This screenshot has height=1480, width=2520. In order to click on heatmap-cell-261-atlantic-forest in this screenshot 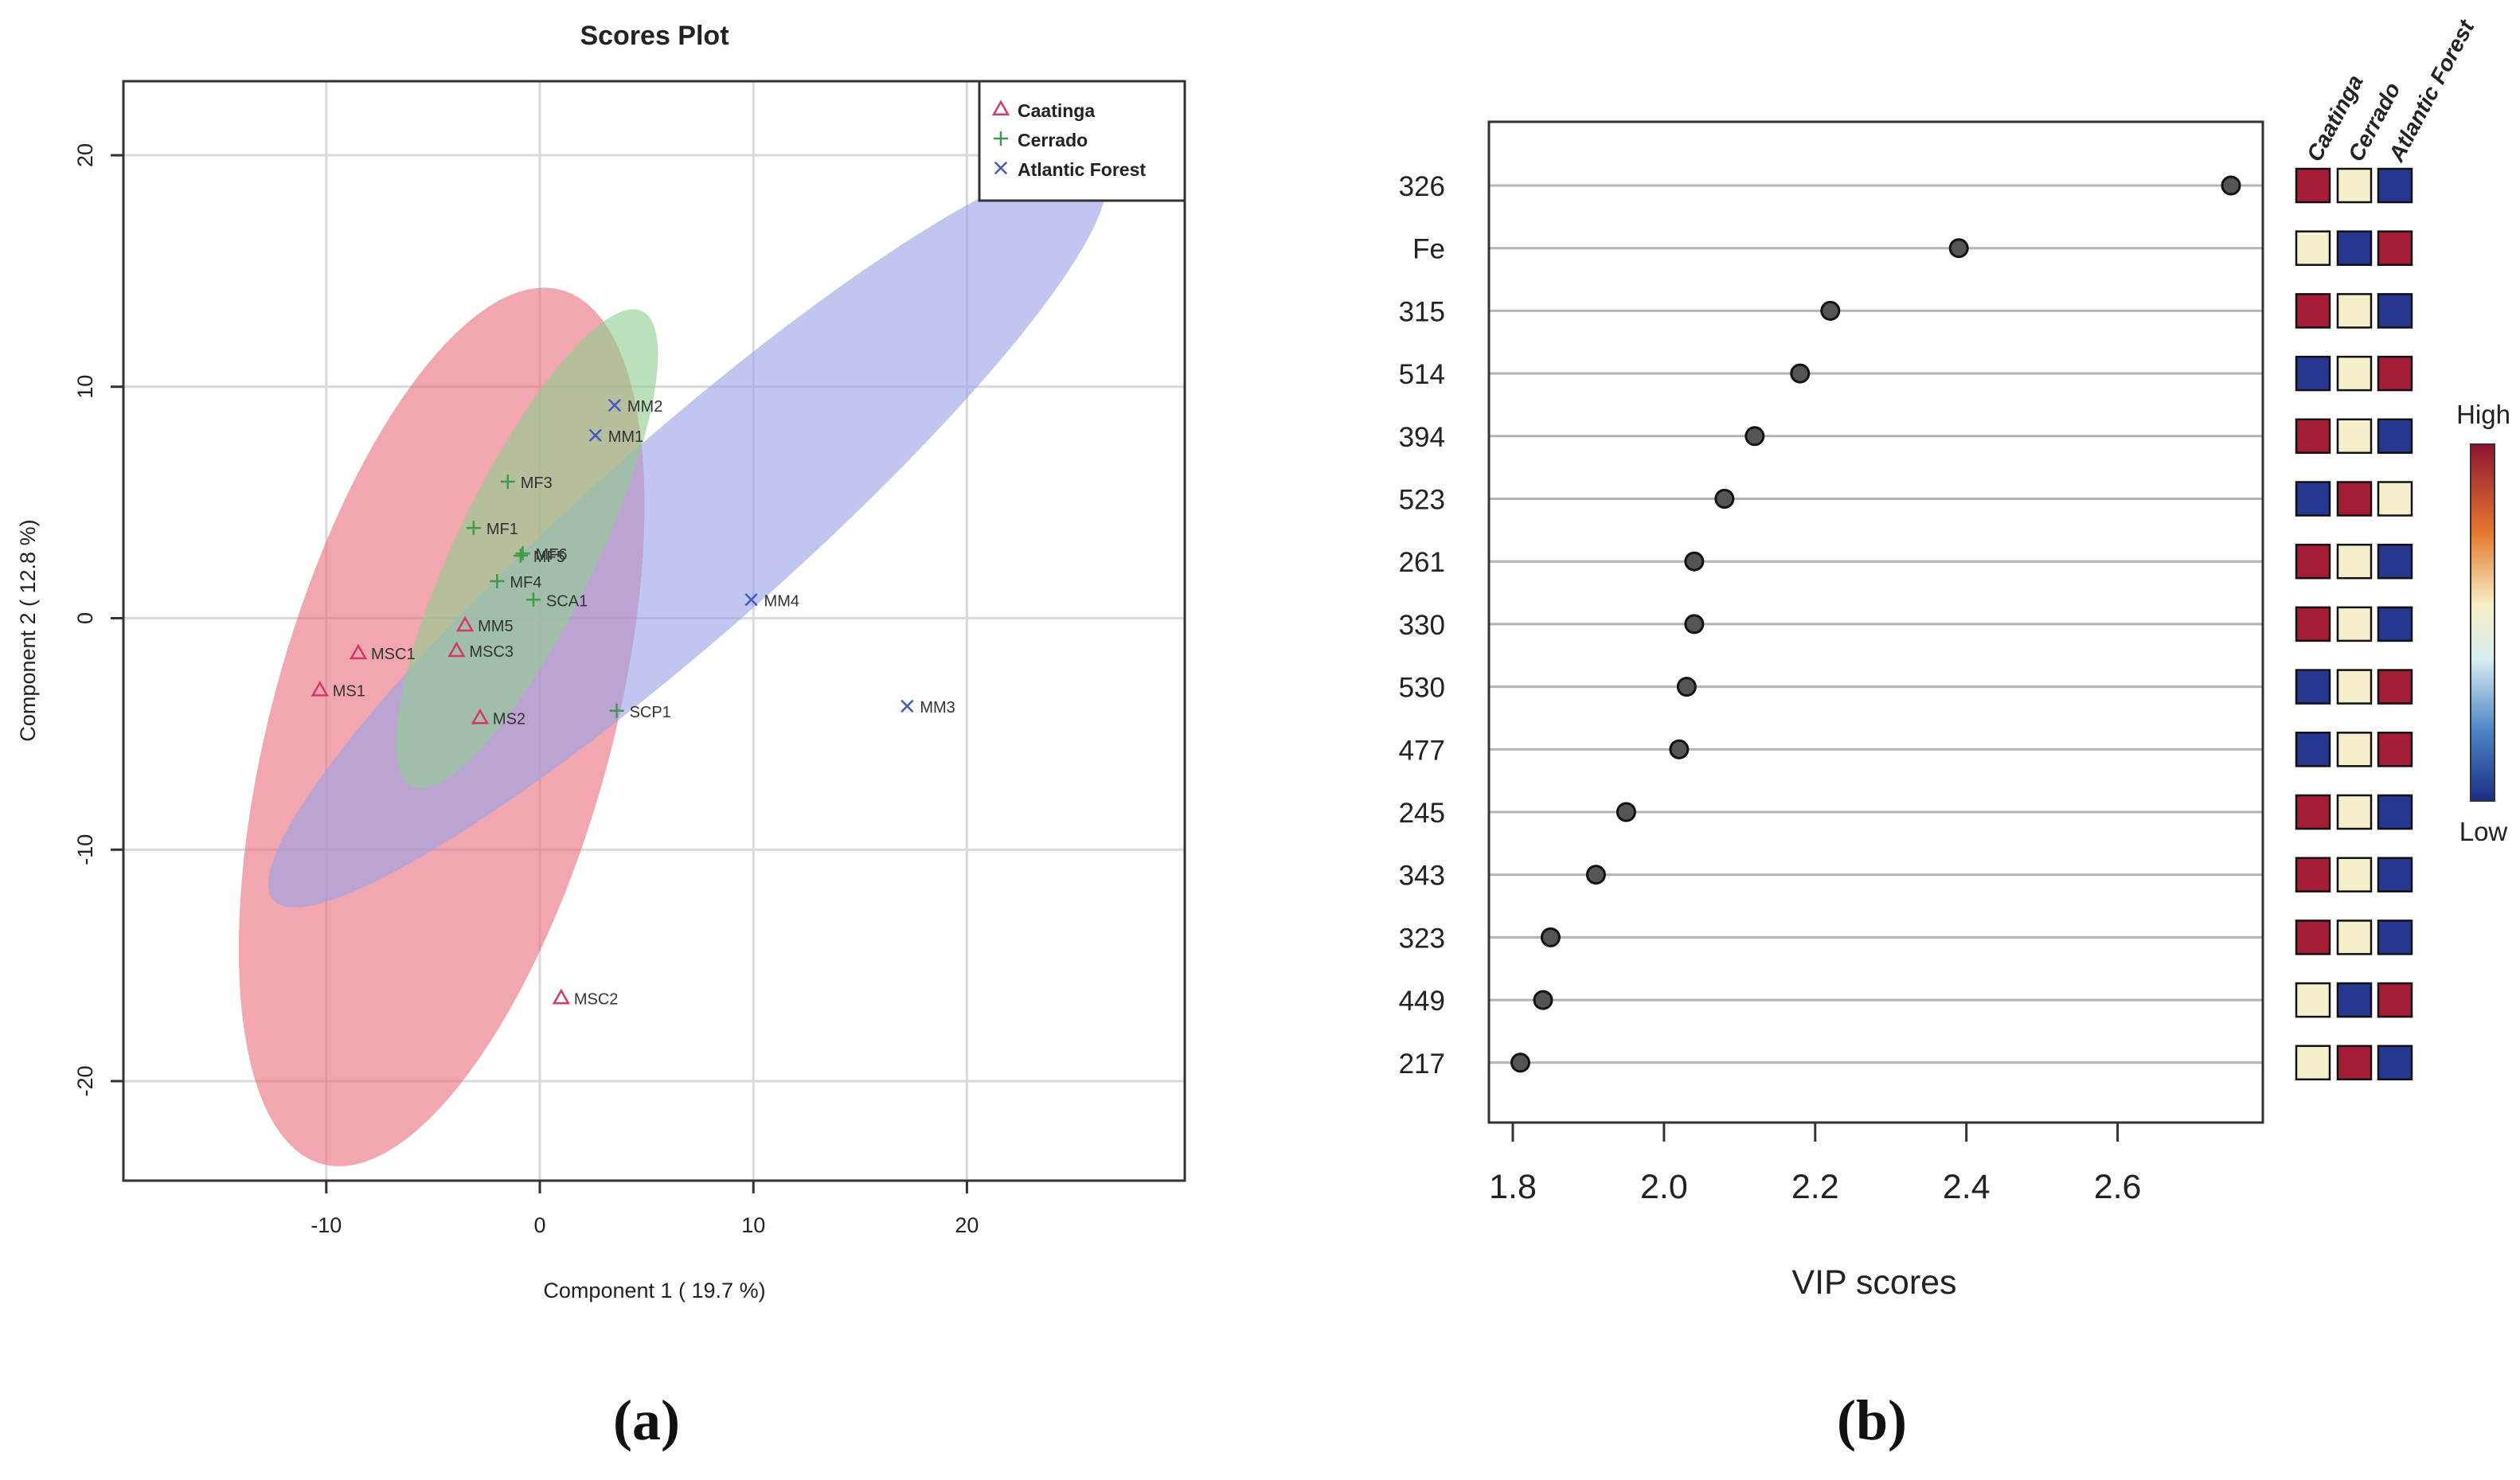, I will do `click(2395, 562)`.